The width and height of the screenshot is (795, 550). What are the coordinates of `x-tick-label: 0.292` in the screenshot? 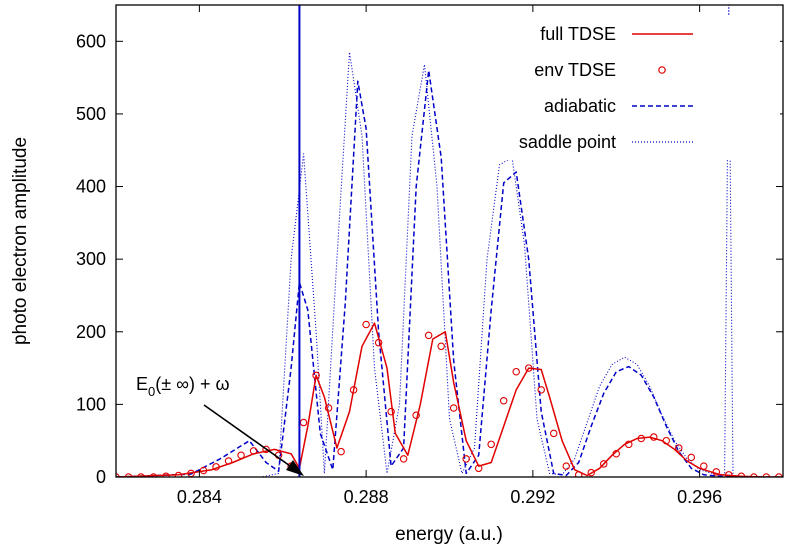 It's located at (532, 497).